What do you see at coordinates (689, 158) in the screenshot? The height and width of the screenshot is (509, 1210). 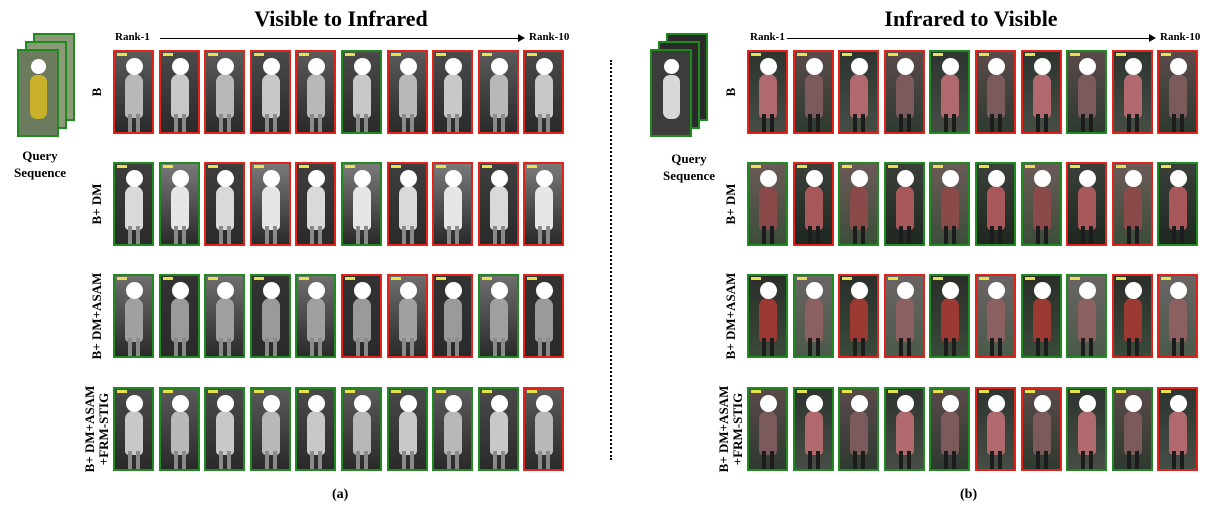 I see `query-sequence-label: Query` at bounding box center [689, 158].